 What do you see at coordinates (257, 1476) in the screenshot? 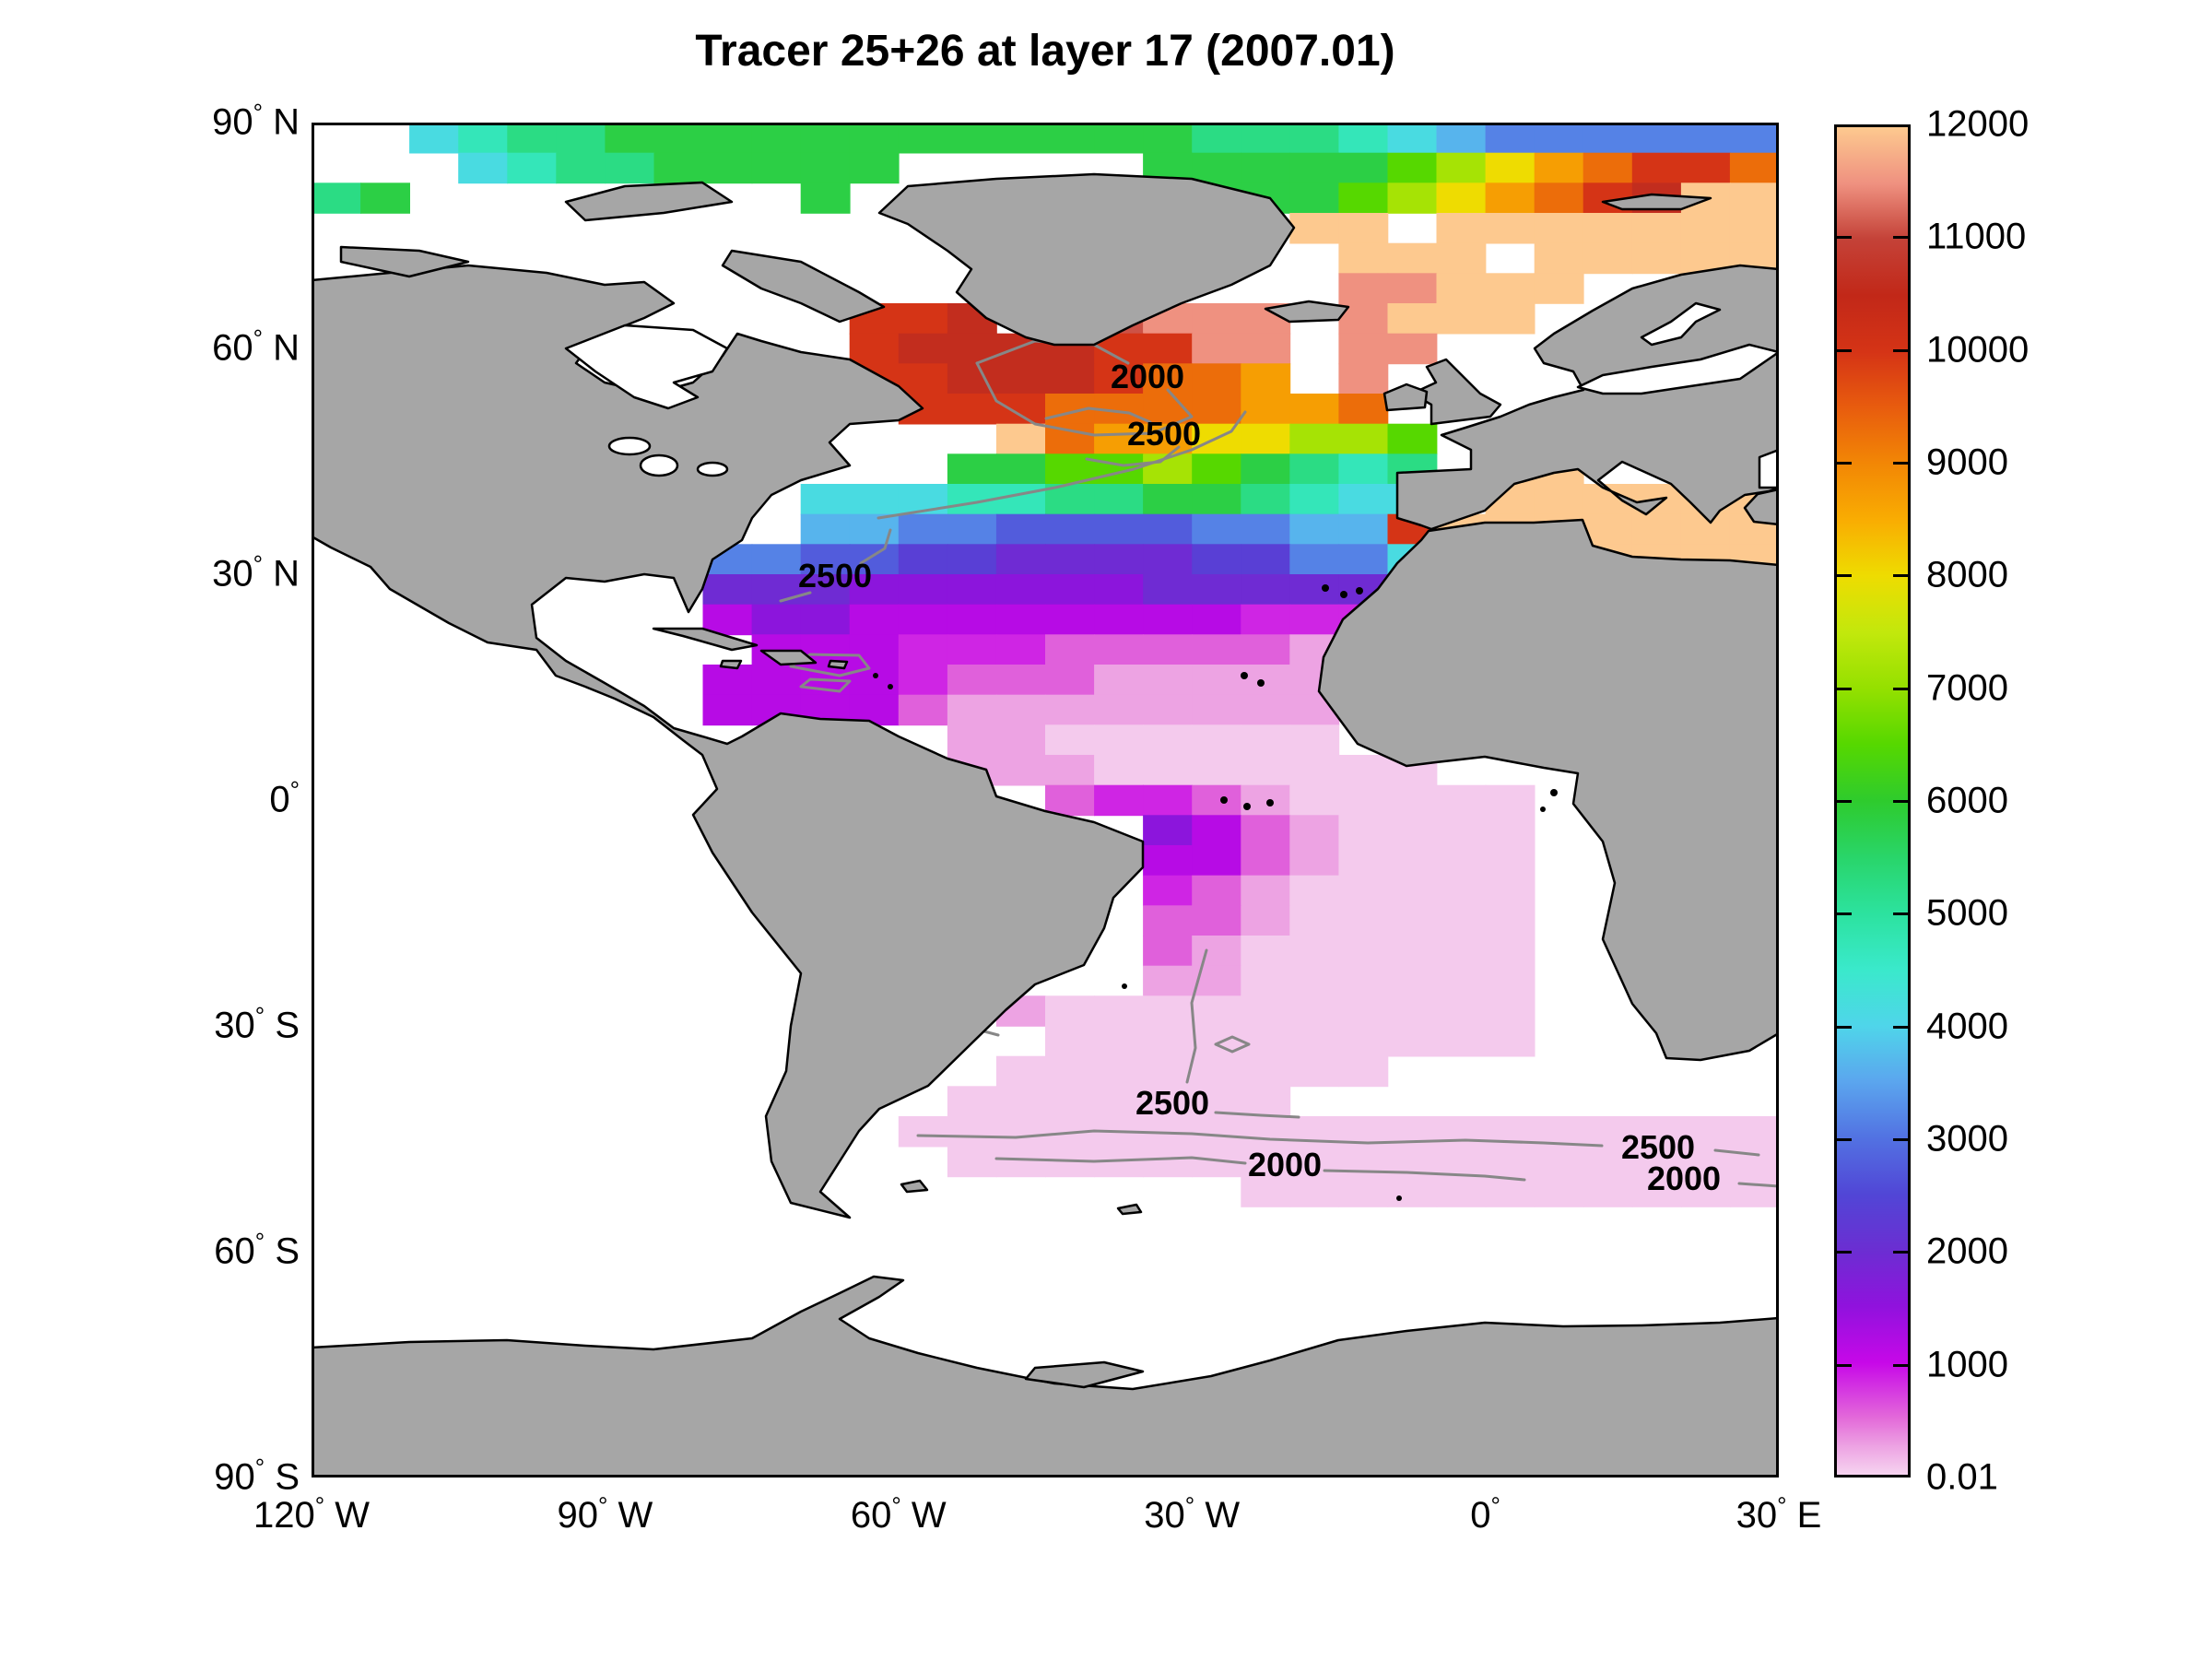
I see `y-tick-label: 90° S` at bounding box center [257, 1476].